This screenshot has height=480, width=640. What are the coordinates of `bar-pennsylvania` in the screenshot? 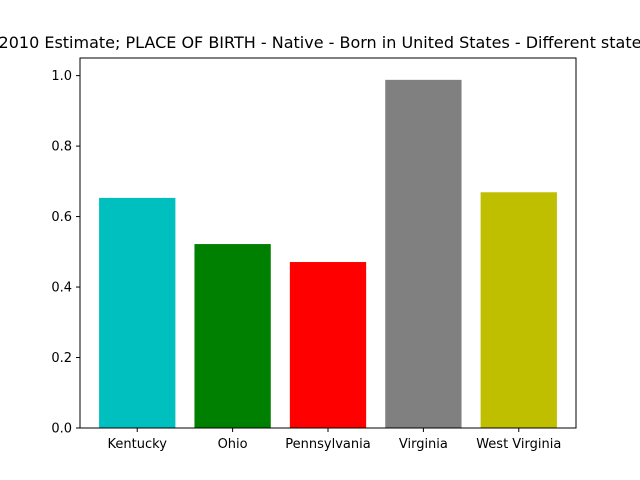 It's located at (328, 345).